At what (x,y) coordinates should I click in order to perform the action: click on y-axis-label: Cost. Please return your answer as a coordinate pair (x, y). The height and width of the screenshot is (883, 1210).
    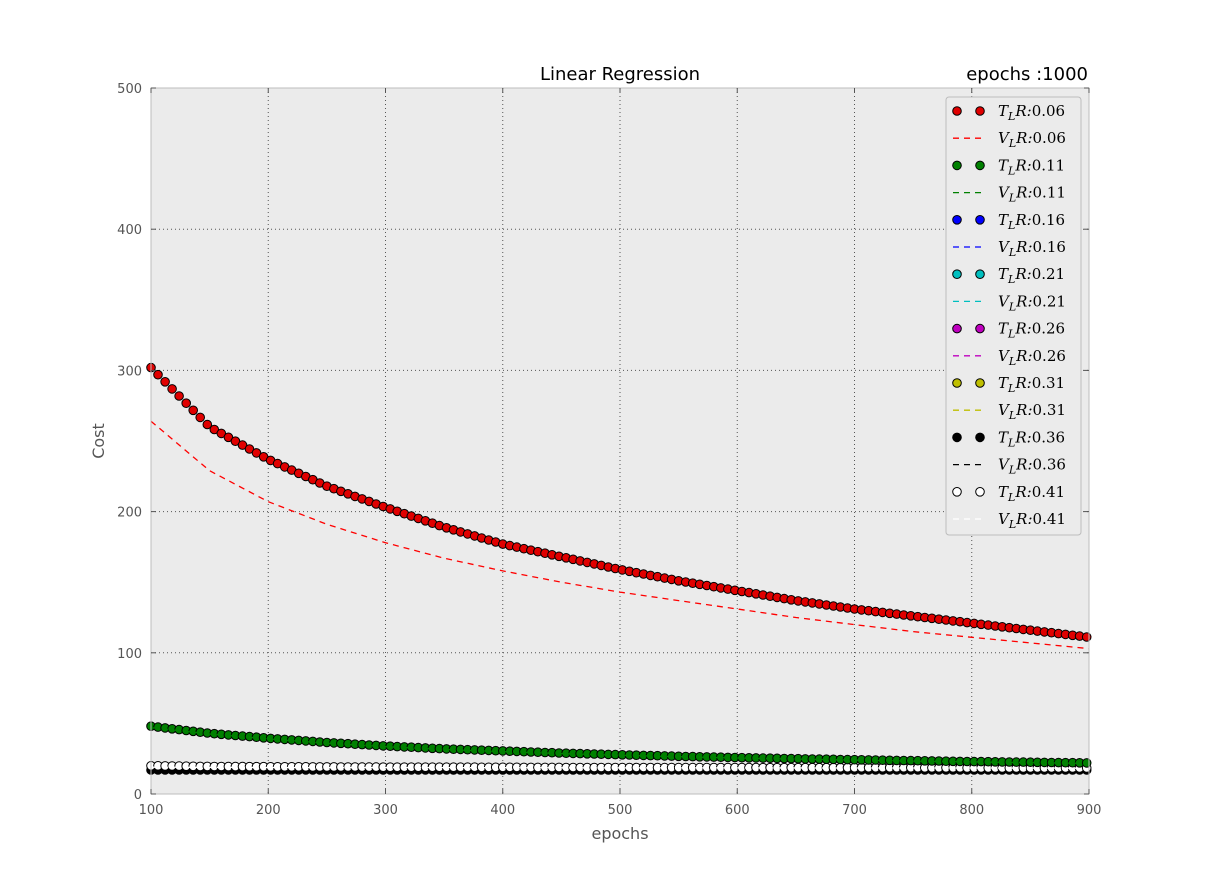
    Looking at the image, I should click on (98, 441).